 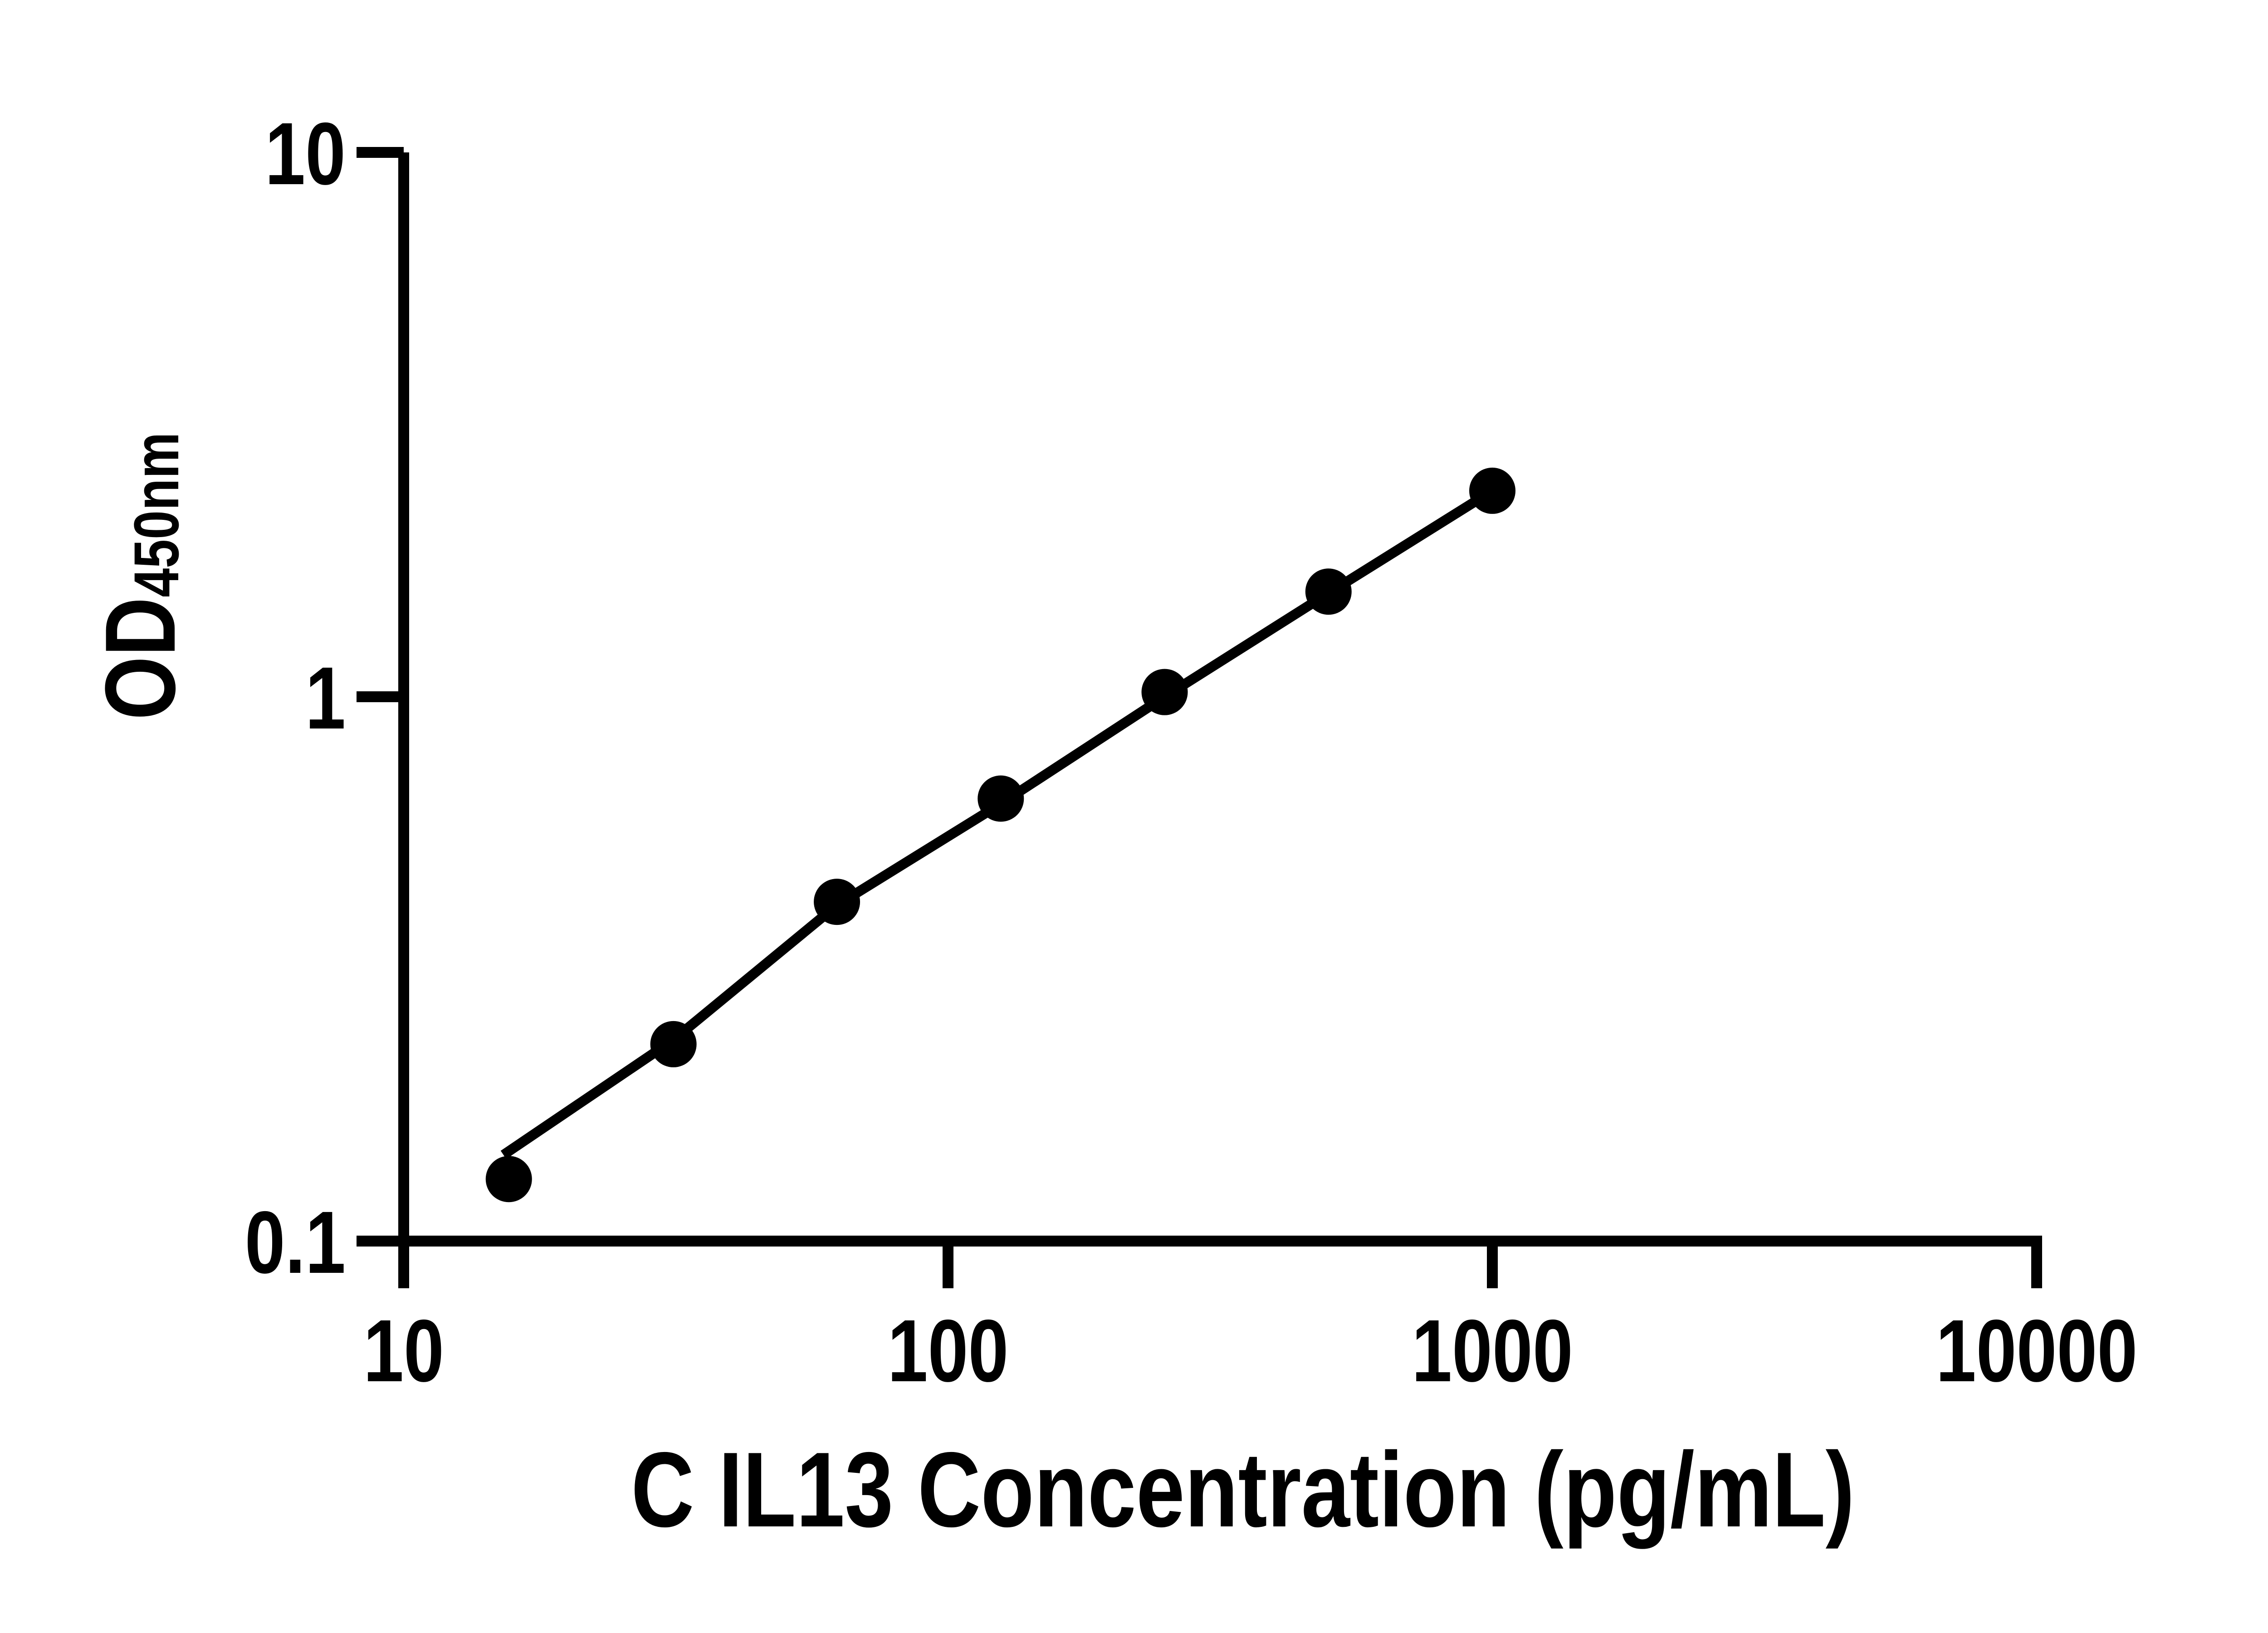 What do you see at coordinates (296, 1242) in the screenshot?
I see `y-tick-label: 0.1` at bounding box center [296, 1242].